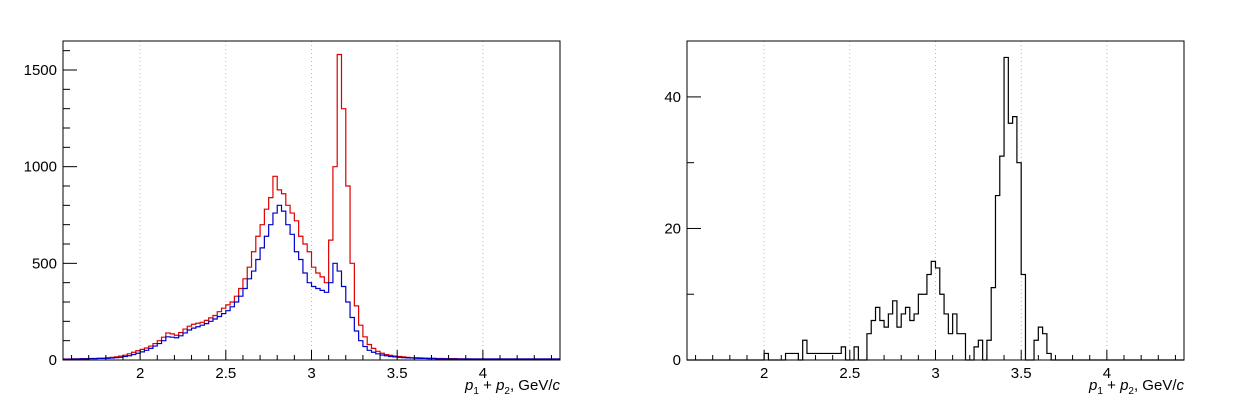 This screenshot has width=1248, height=401. What do you see at coordinates (672, 228) in the screenshot?
I see `right-y-tick-label-1: 20` at bounding box center [672, 228].